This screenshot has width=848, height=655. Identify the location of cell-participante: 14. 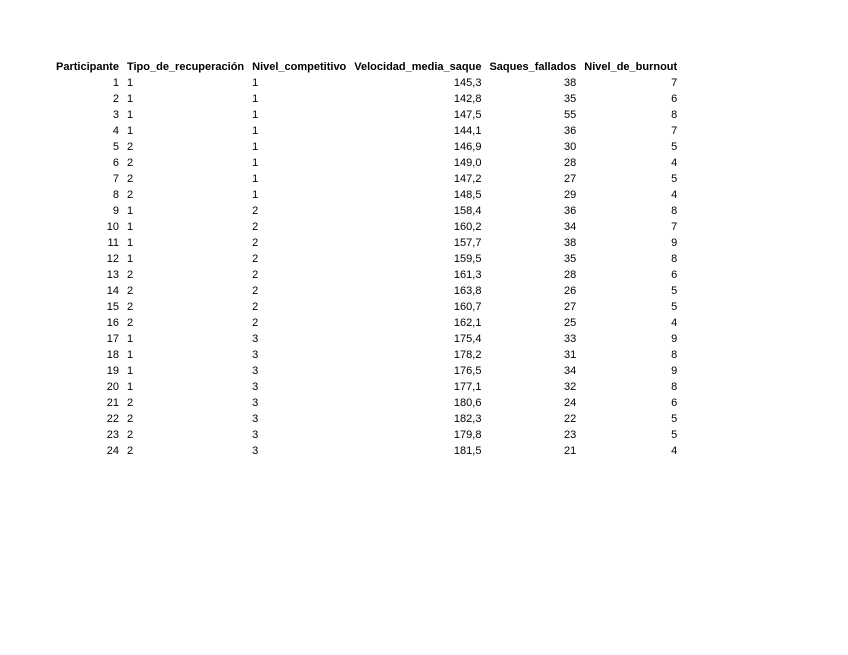
(112, 291).